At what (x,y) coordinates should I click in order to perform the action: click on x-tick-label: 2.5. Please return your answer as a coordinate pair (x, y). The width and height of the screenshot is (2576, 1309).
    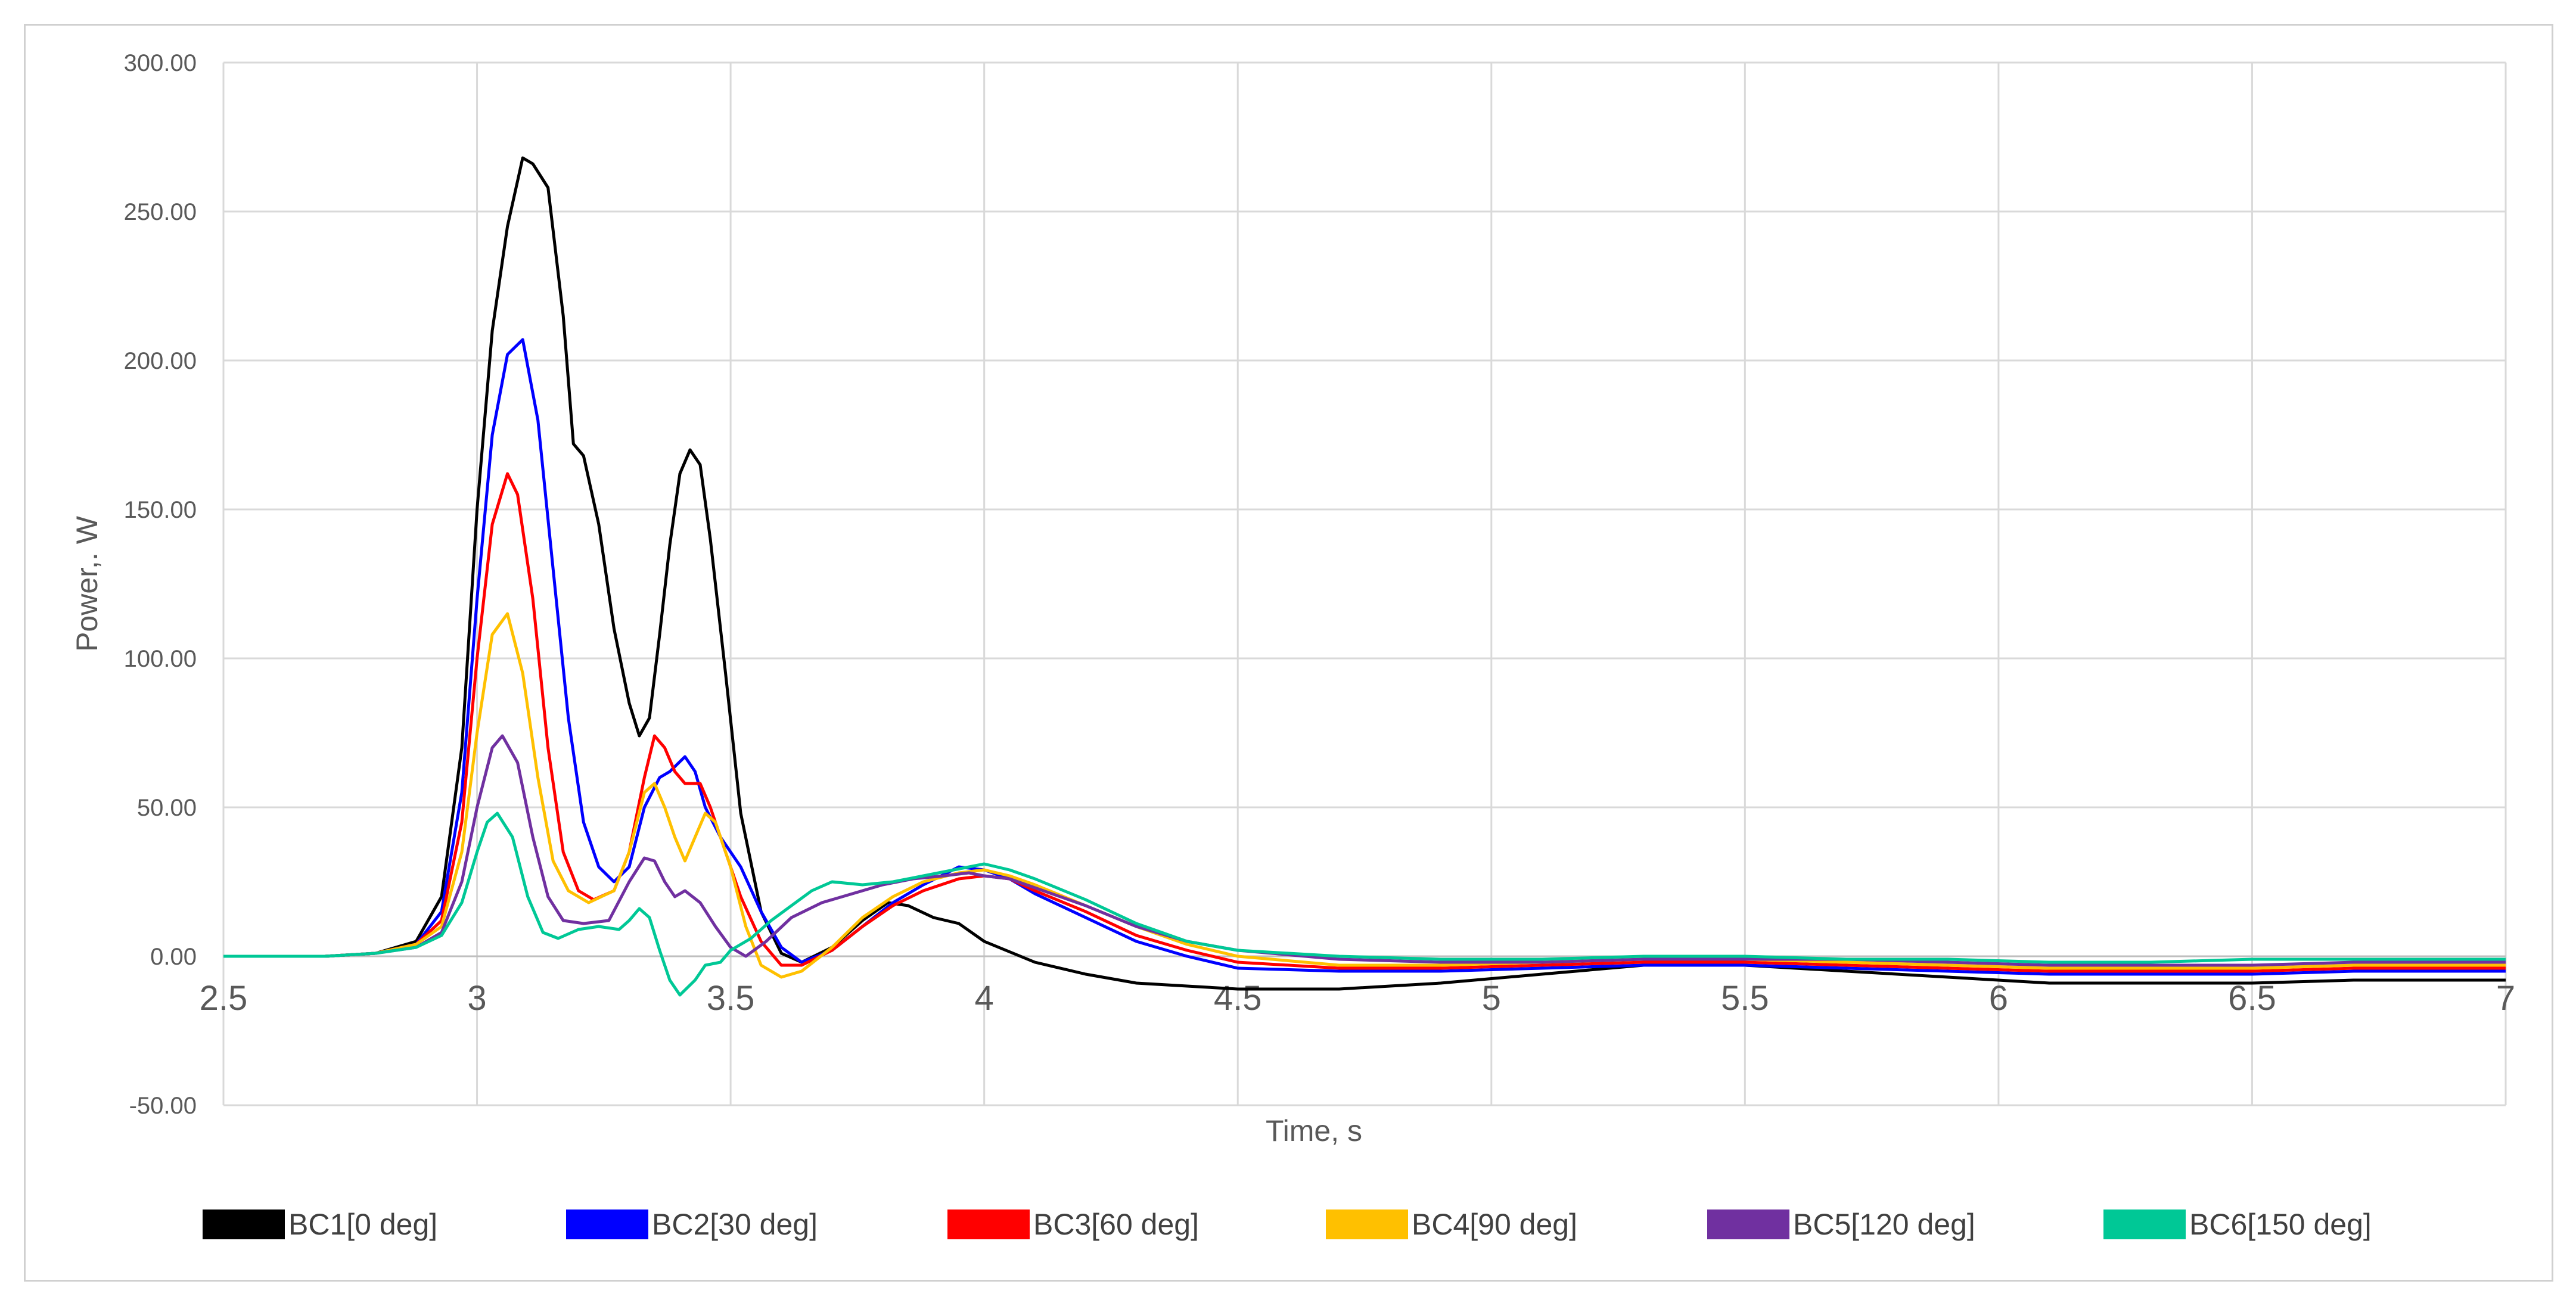
    Looking at the image, I should click on (224, 998).